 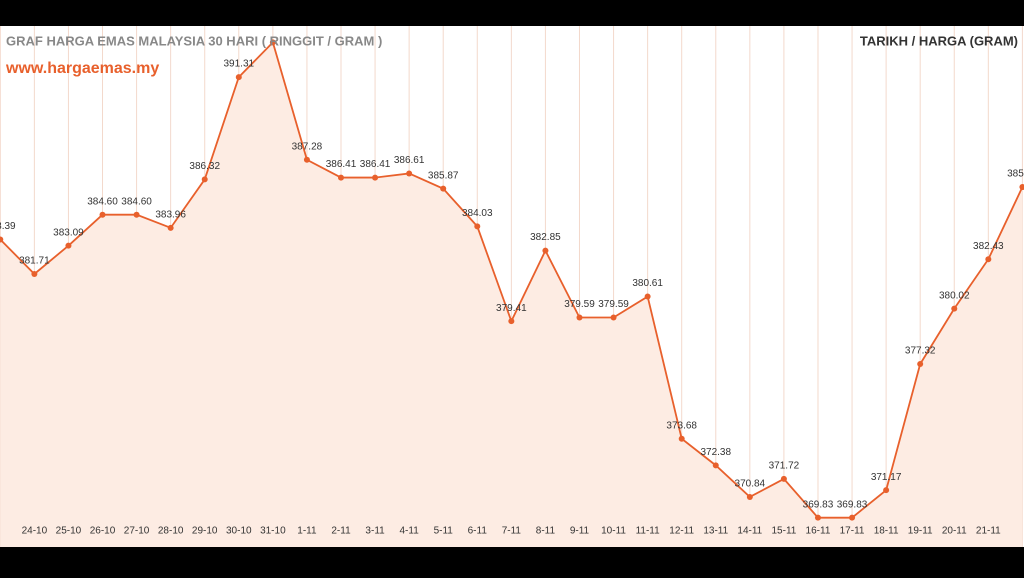 I want to click on x-tick-label: 30-10, so click(x=239, y=531).